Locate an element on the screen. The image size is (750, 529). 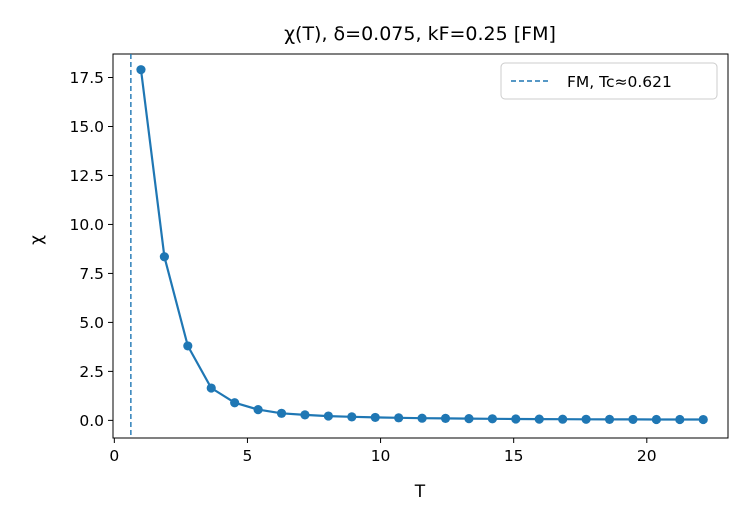
legend-box is located at coordinates (609, 81).